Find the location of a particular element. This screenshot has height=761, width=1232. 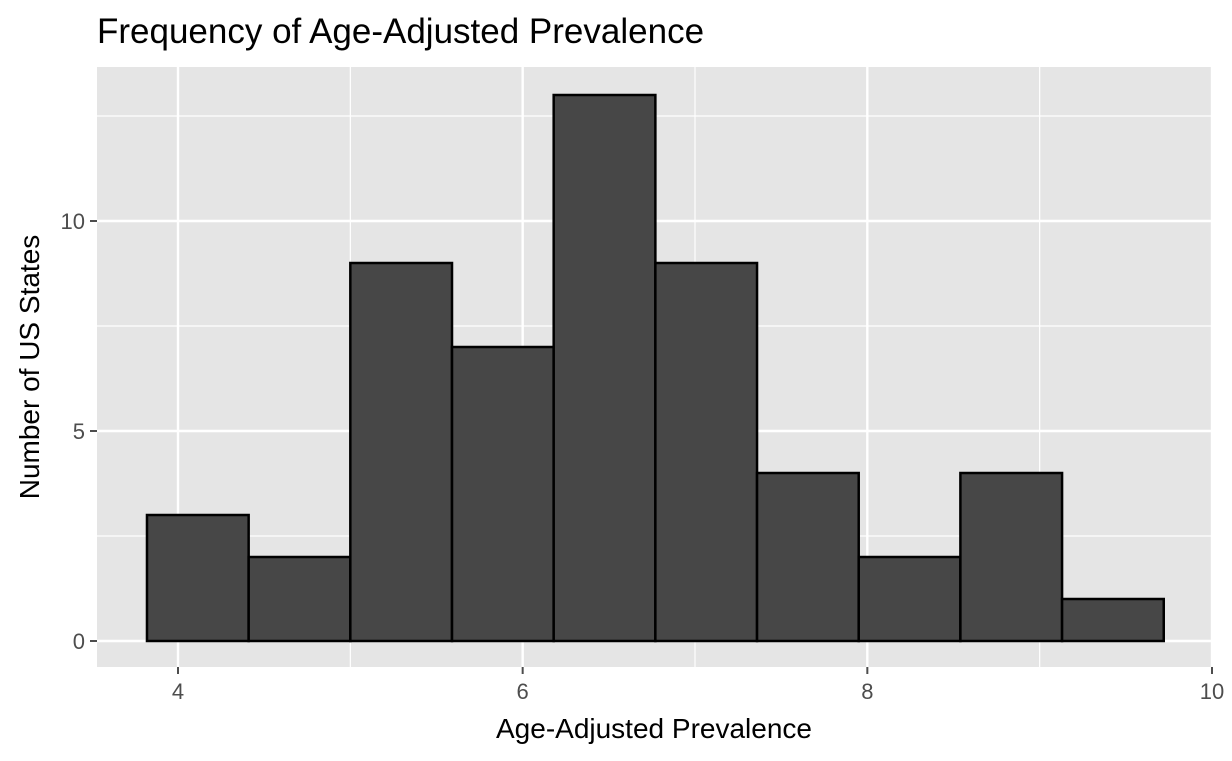

chart-title: Frequency of Age-Adjusted Prevalence is located at coordinates (400, 31).